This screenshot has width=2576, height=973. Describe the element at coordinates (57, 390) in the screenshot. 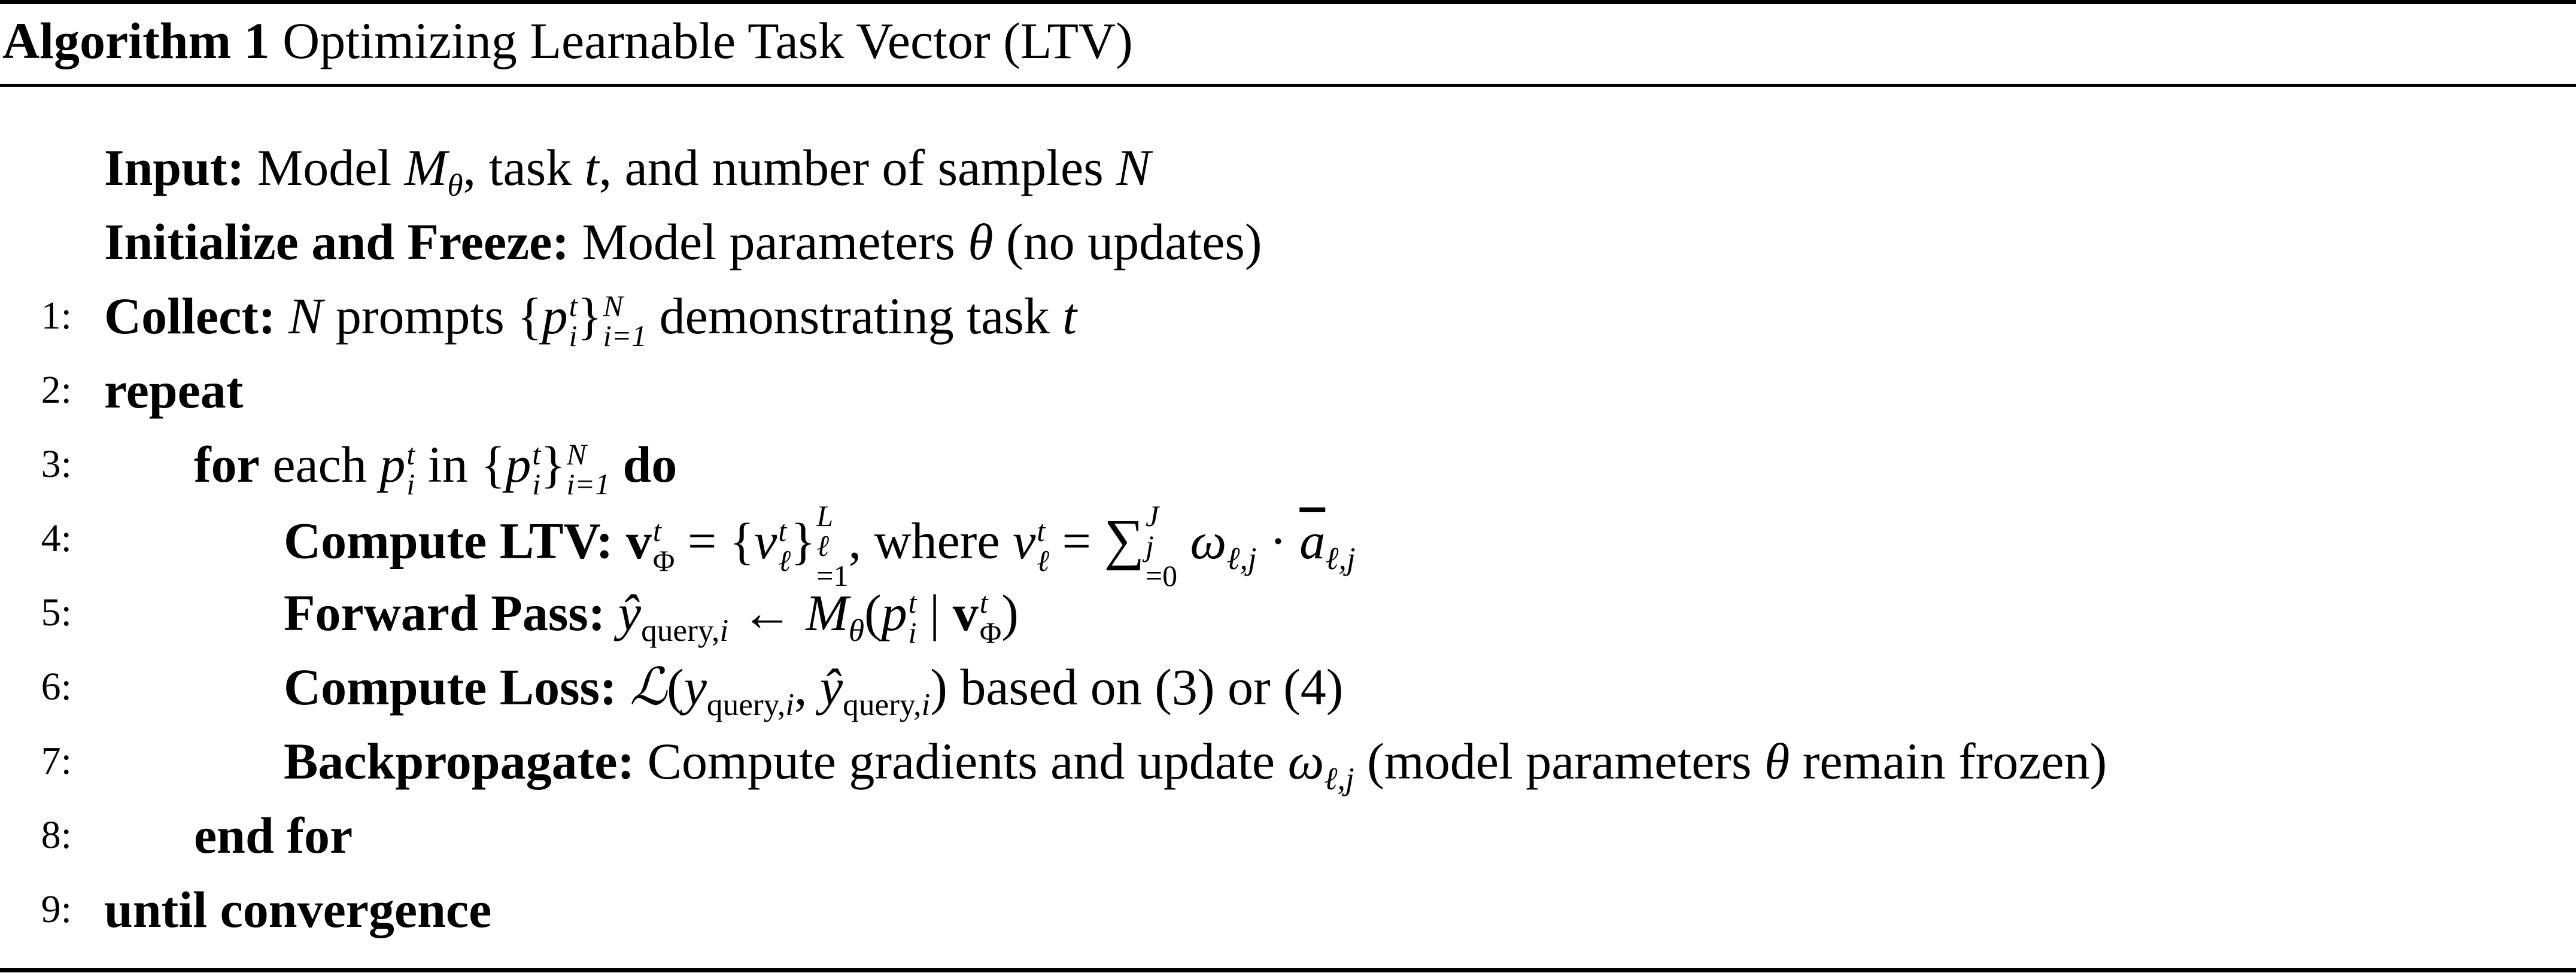

I see `line-number: 2:` at that location.